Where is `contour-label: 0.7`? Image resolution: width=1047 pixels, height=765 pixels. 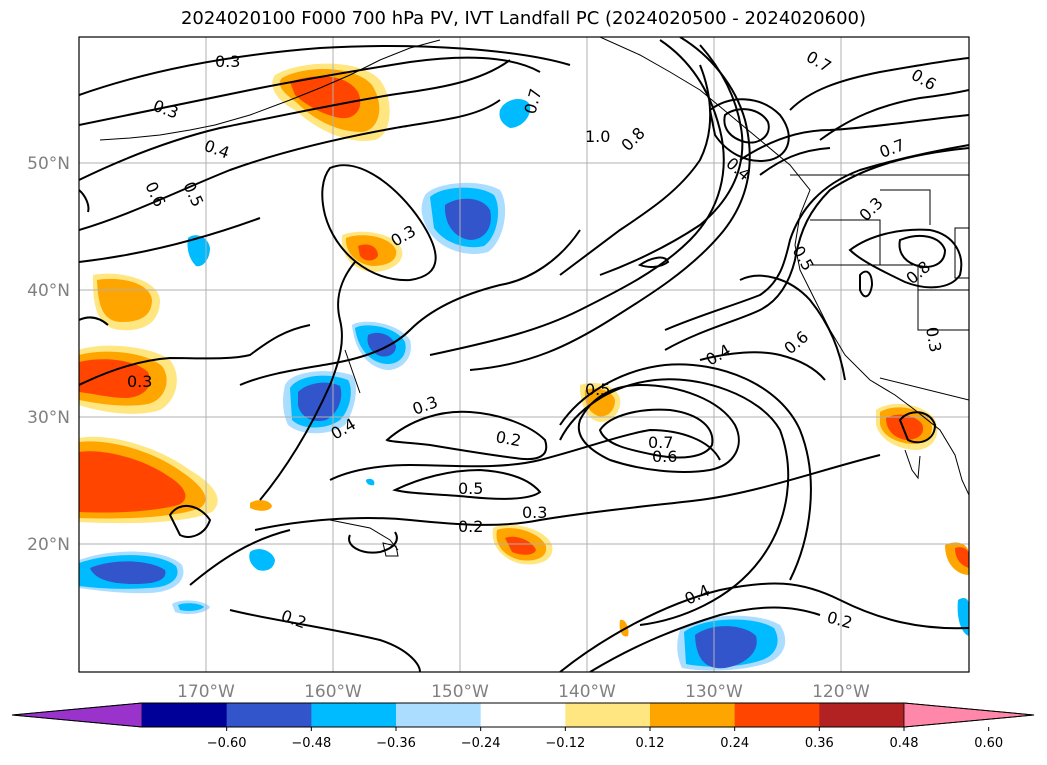
contour-label: 0.7 is located at coordinates (660, 442).